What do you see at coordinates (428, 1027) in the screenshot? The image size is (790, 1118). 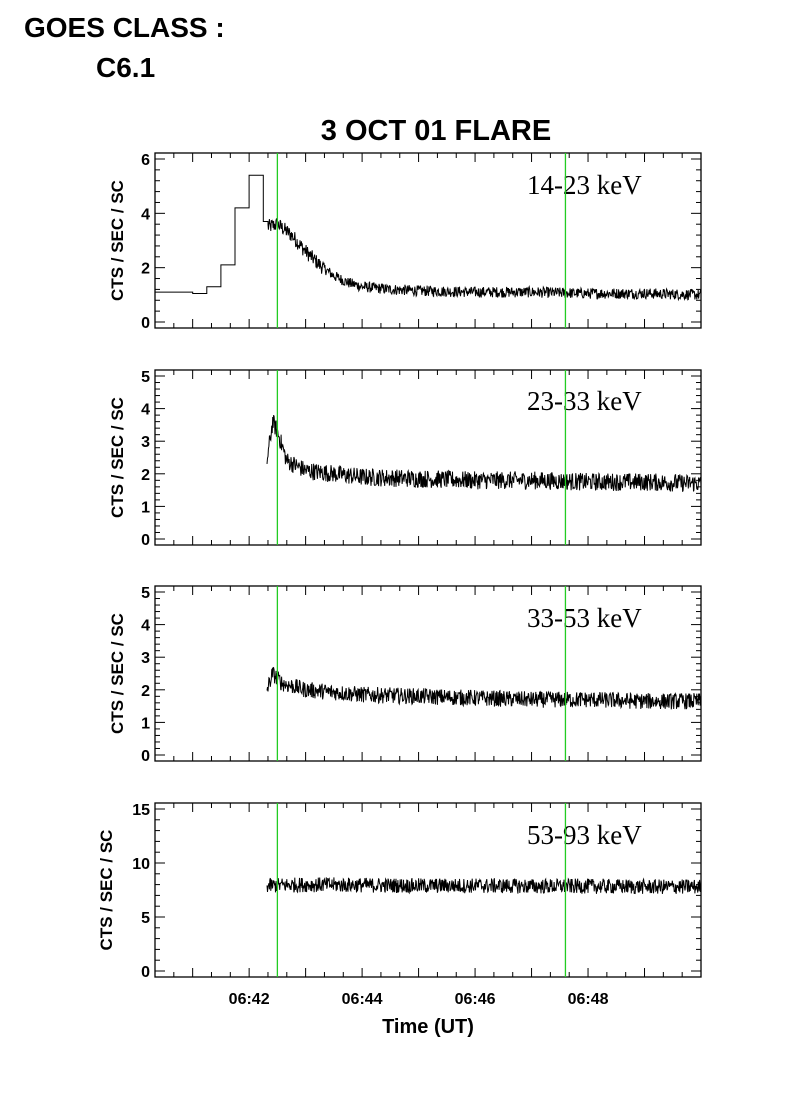 I see `x-axis-label: Time (UT)` at bounding box center [428, 1027].